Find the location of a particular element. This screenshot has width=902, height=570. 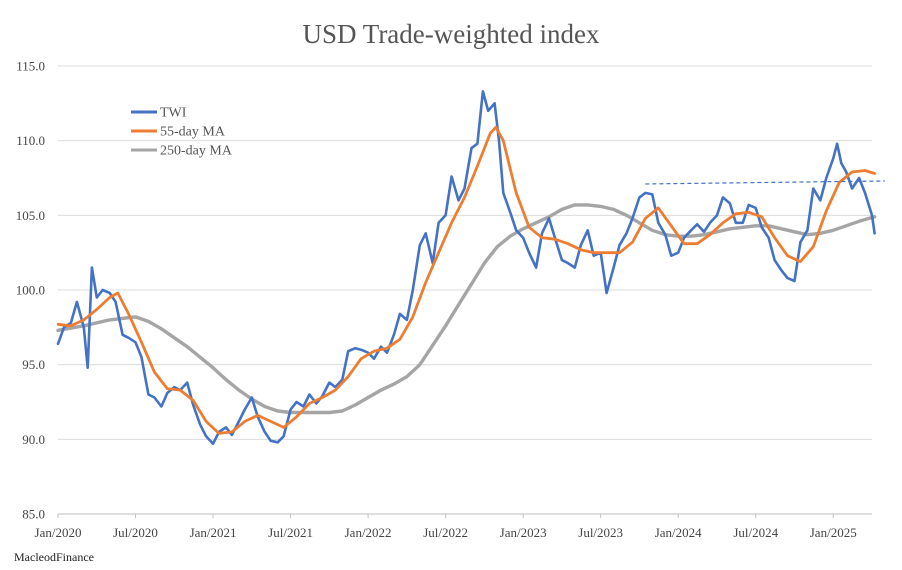

x-tick-label: Jul/2021 is located at coordinates (290, 532).